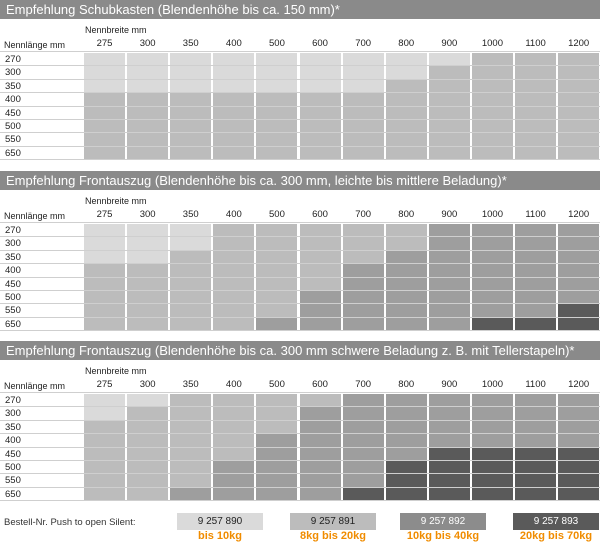  What do you see at coordinates (13, 441) in the screenshot?
I see `length-label: 400` at bounding box center [13, 441].